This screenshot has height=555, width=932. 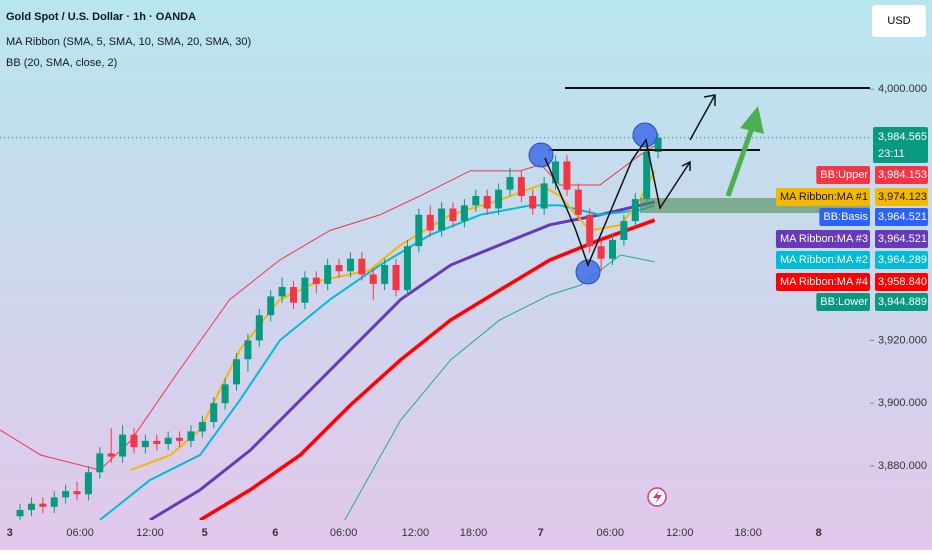 I want to click on x-tick-label: 12:00, so click(x=416, y=533).